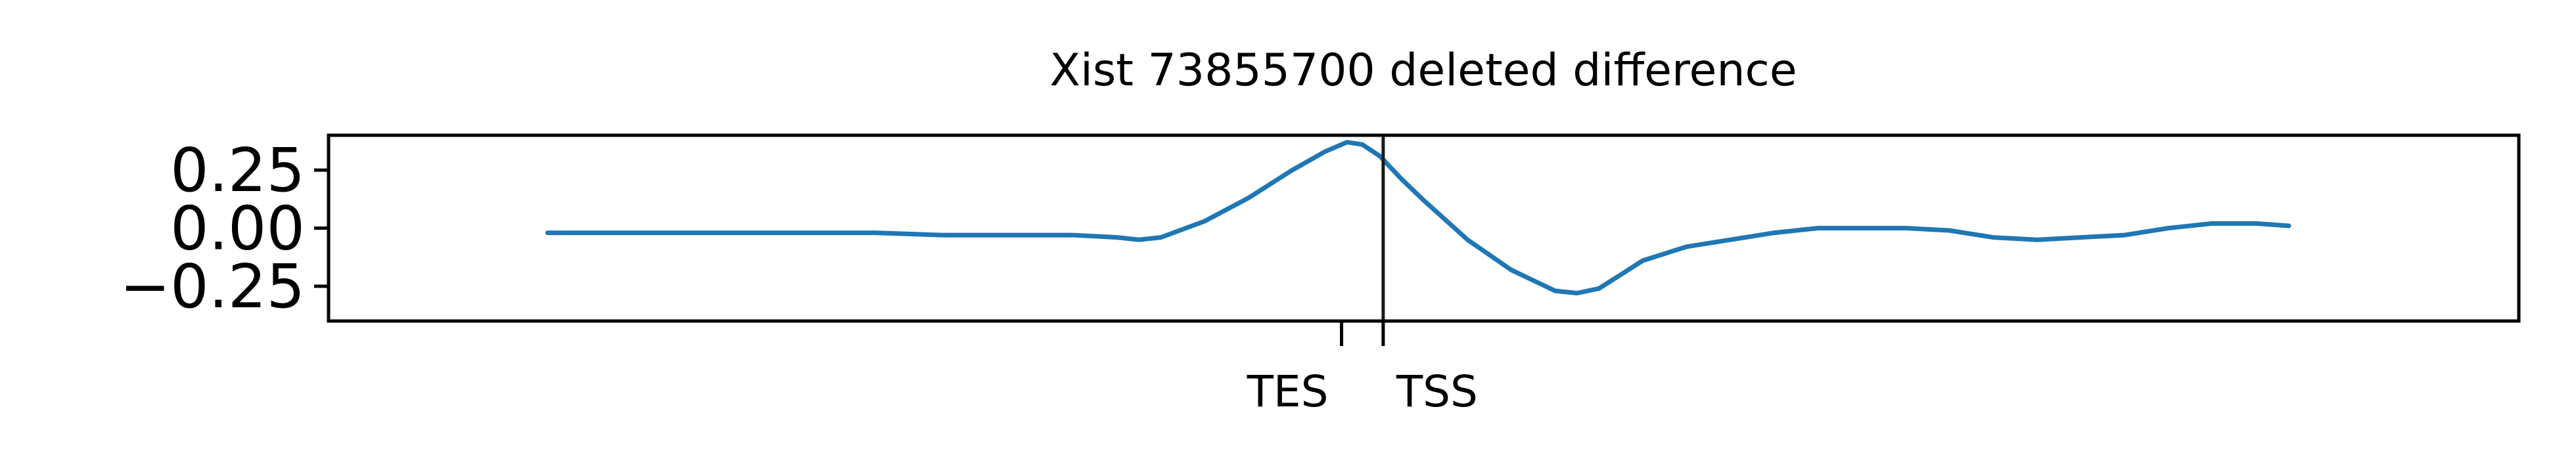 The height and width of the screenshot is (474, 2576). What do you see at coordinates (237, 229) in the screenshot?
I see `ytick-label: 0.00` at bounding box center [237, 229].